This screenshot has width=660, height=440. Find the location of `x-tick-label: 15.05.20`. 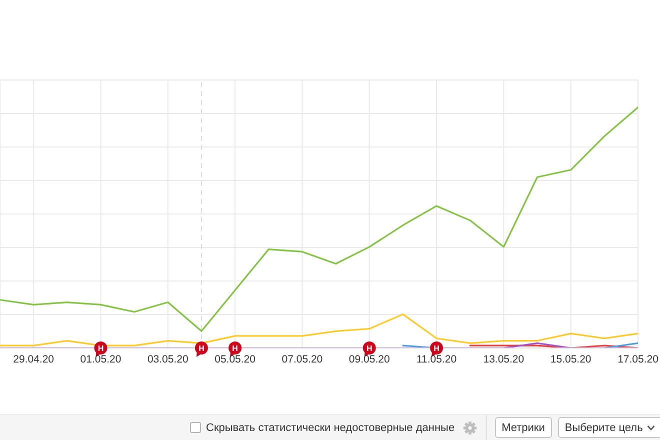

x-tick-label: 15.05.20 is located at coordinates (571, 359).